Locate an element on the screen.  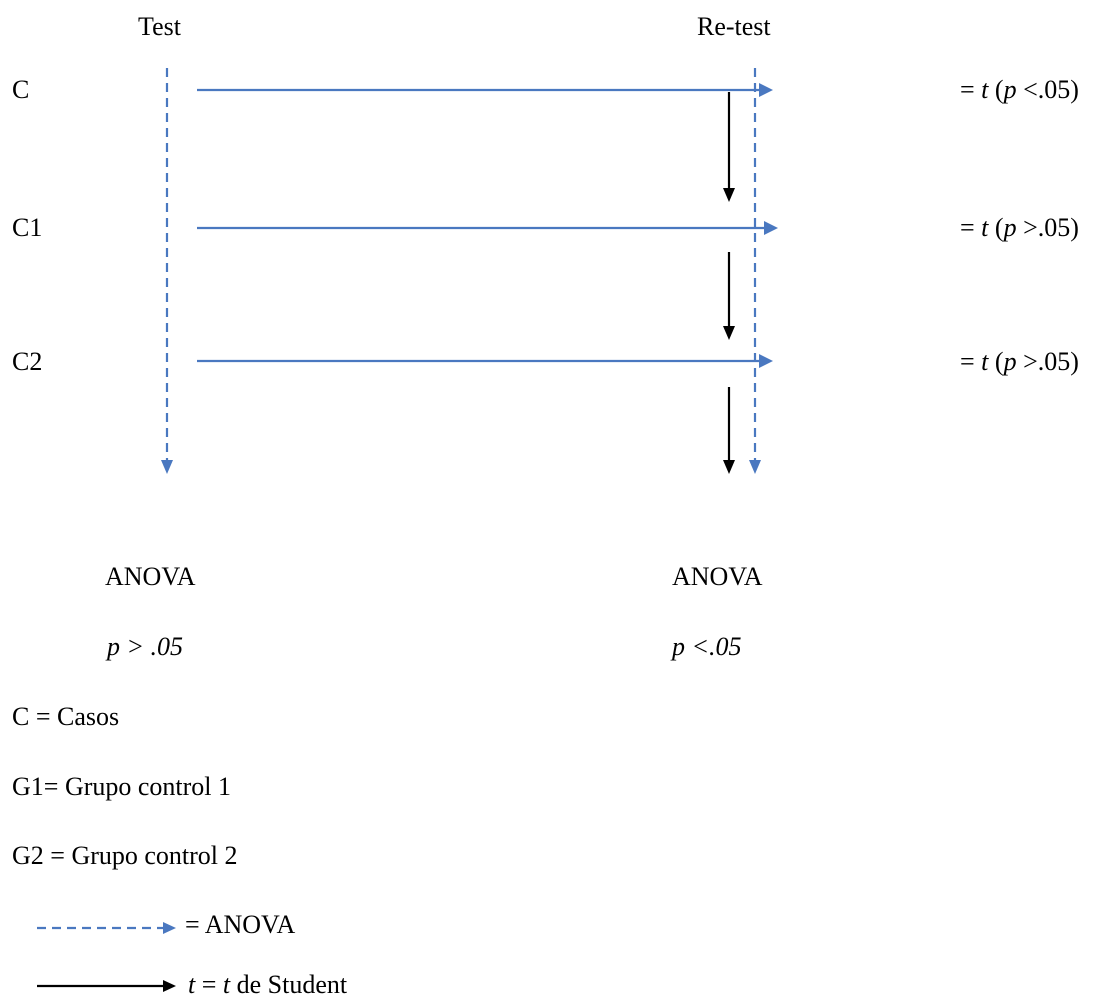
anova-right-label: ANOVA is located at coordinates (717, 576).